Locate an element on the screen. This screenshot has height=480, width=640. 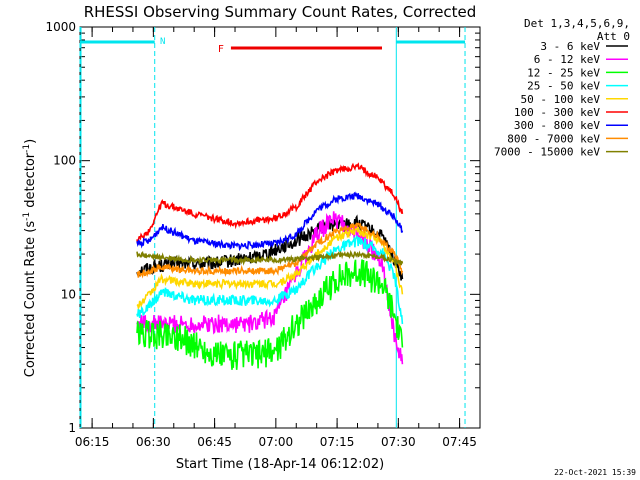
x-tick-label: 06:15 is located at coordinates (92, 442).